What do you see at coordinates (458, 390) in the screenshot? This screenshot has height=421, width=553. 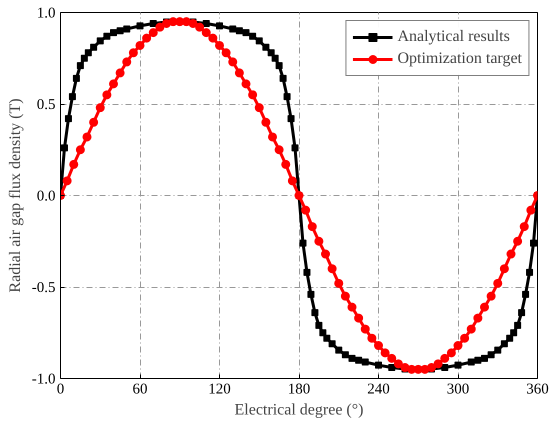 I see `x-tick-label: 300` at bounding box center [458, 390].